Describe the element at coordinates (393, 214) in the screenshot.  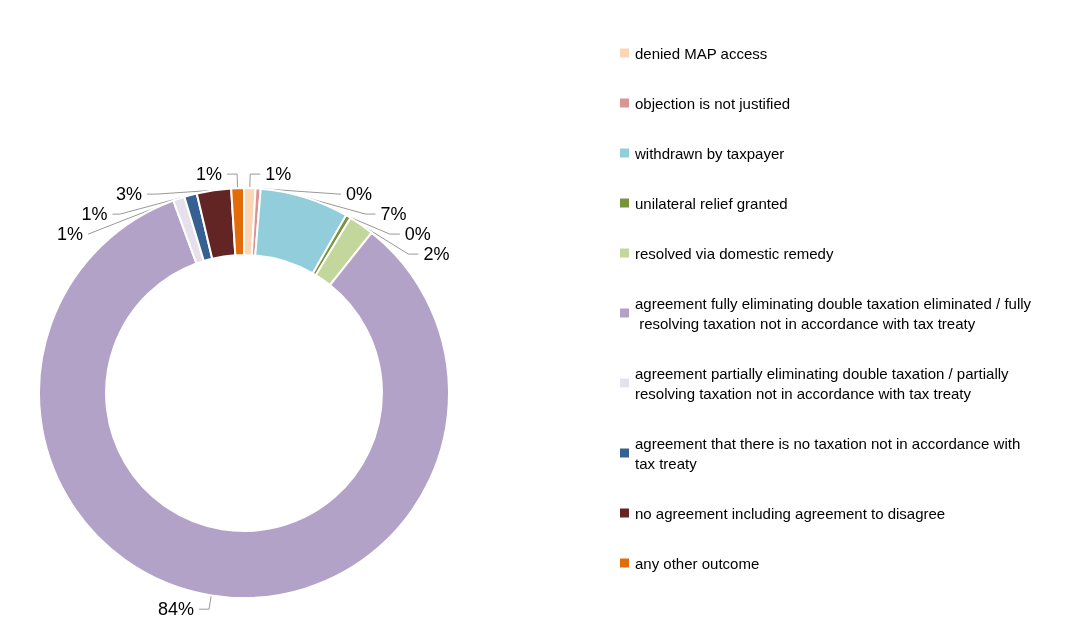
I see `data-label: 7%` at that location.